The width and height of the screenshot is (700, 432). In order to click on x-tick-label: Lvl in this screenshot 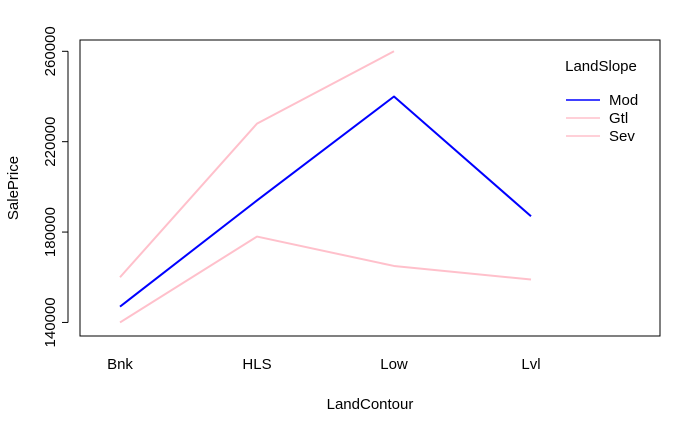, I will do `click(530, 364)`.